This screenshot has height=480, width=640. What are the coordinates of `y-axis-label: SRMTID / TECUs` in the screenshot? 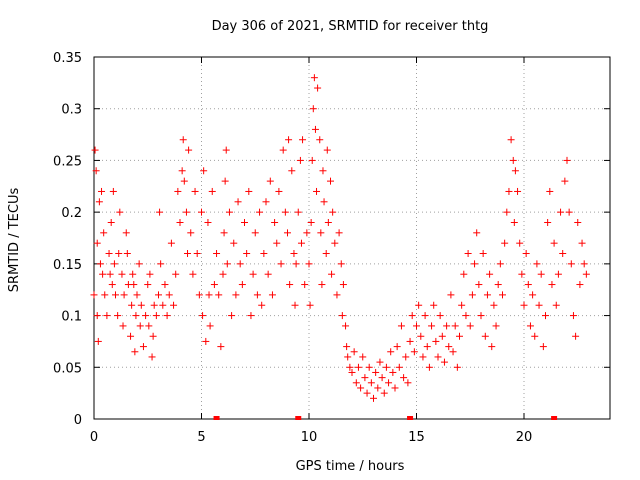 It's located at (14, 240).